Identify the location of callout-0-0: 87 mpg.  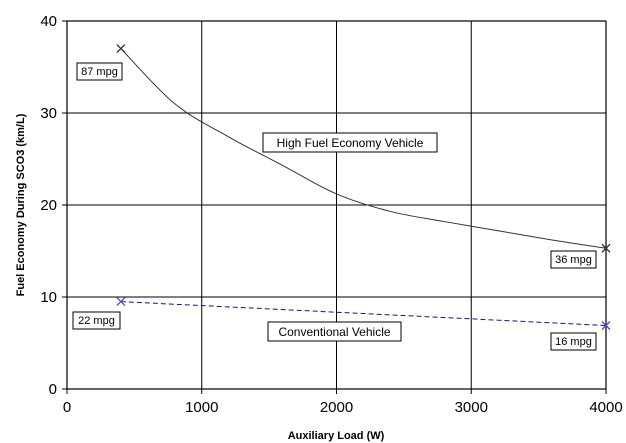
(99, 71).